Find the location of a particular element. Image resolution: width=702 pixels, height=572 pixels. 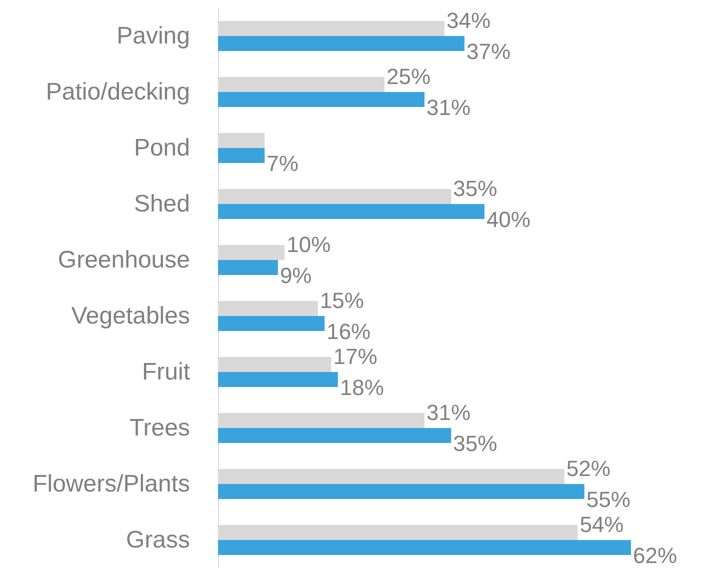

y-tick-label: Fruit is located at coordinates (166, 372).